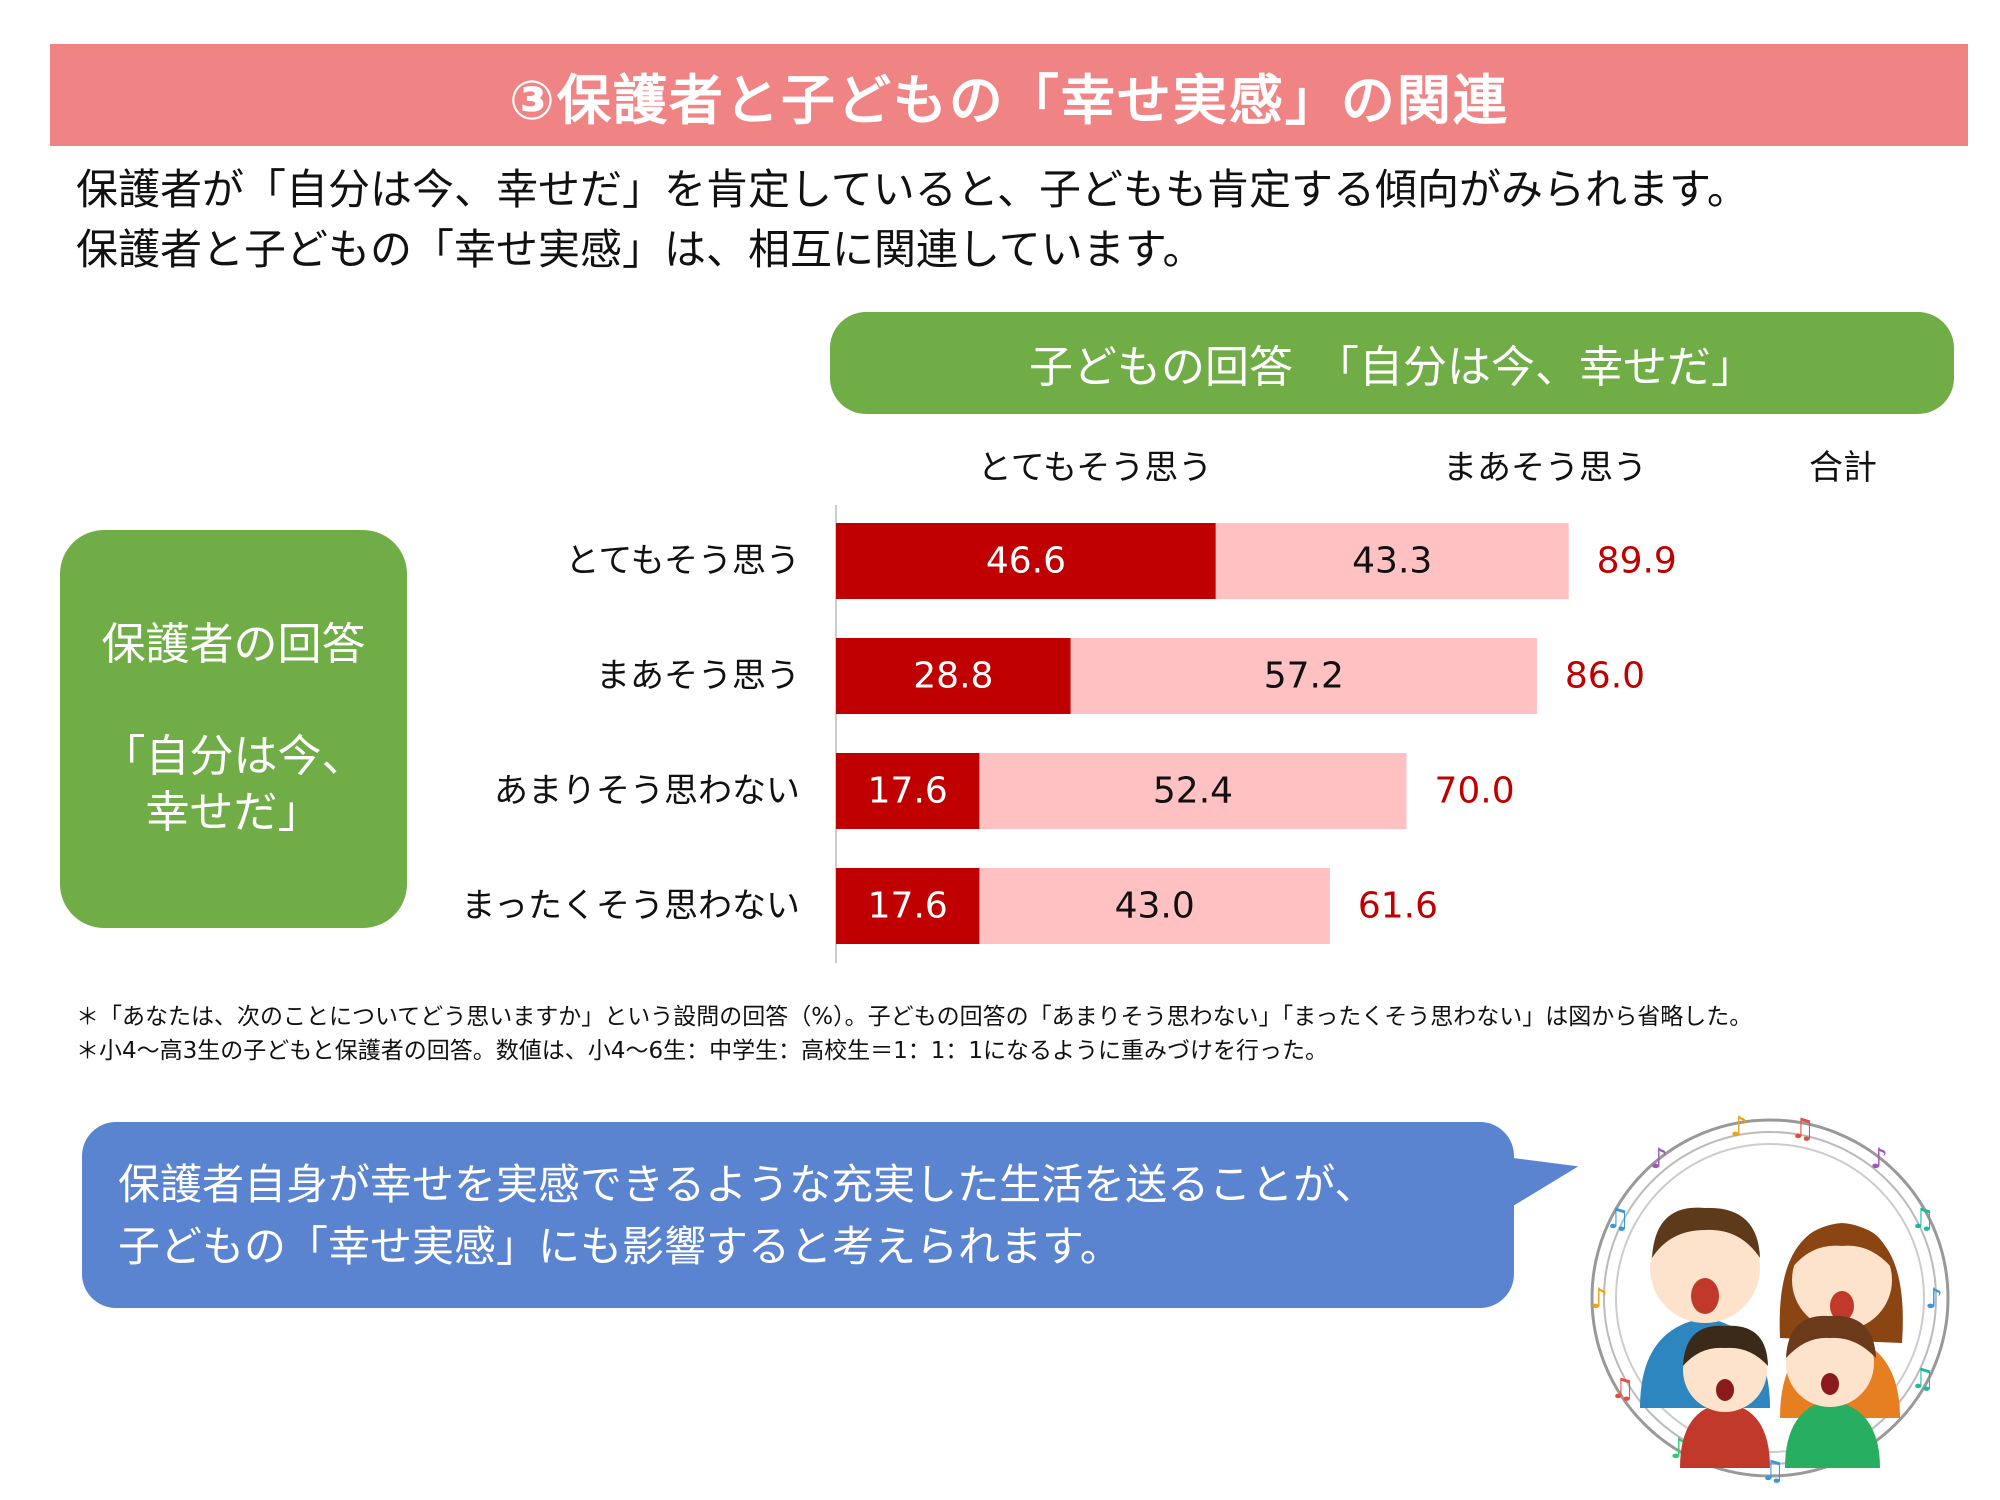  I want to click on bar-value-label: 43.3, so click(1392, 561).